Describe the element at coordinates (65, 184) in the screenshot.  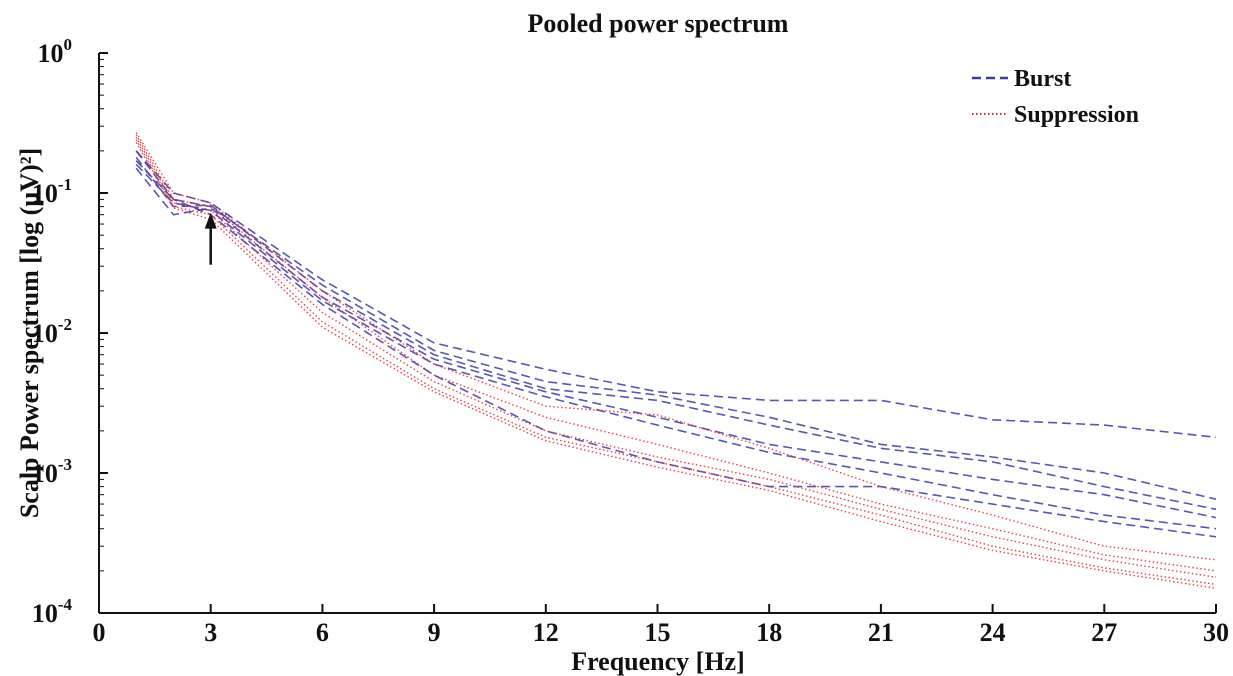
I see `y-tick-exponent: -1` at that location.